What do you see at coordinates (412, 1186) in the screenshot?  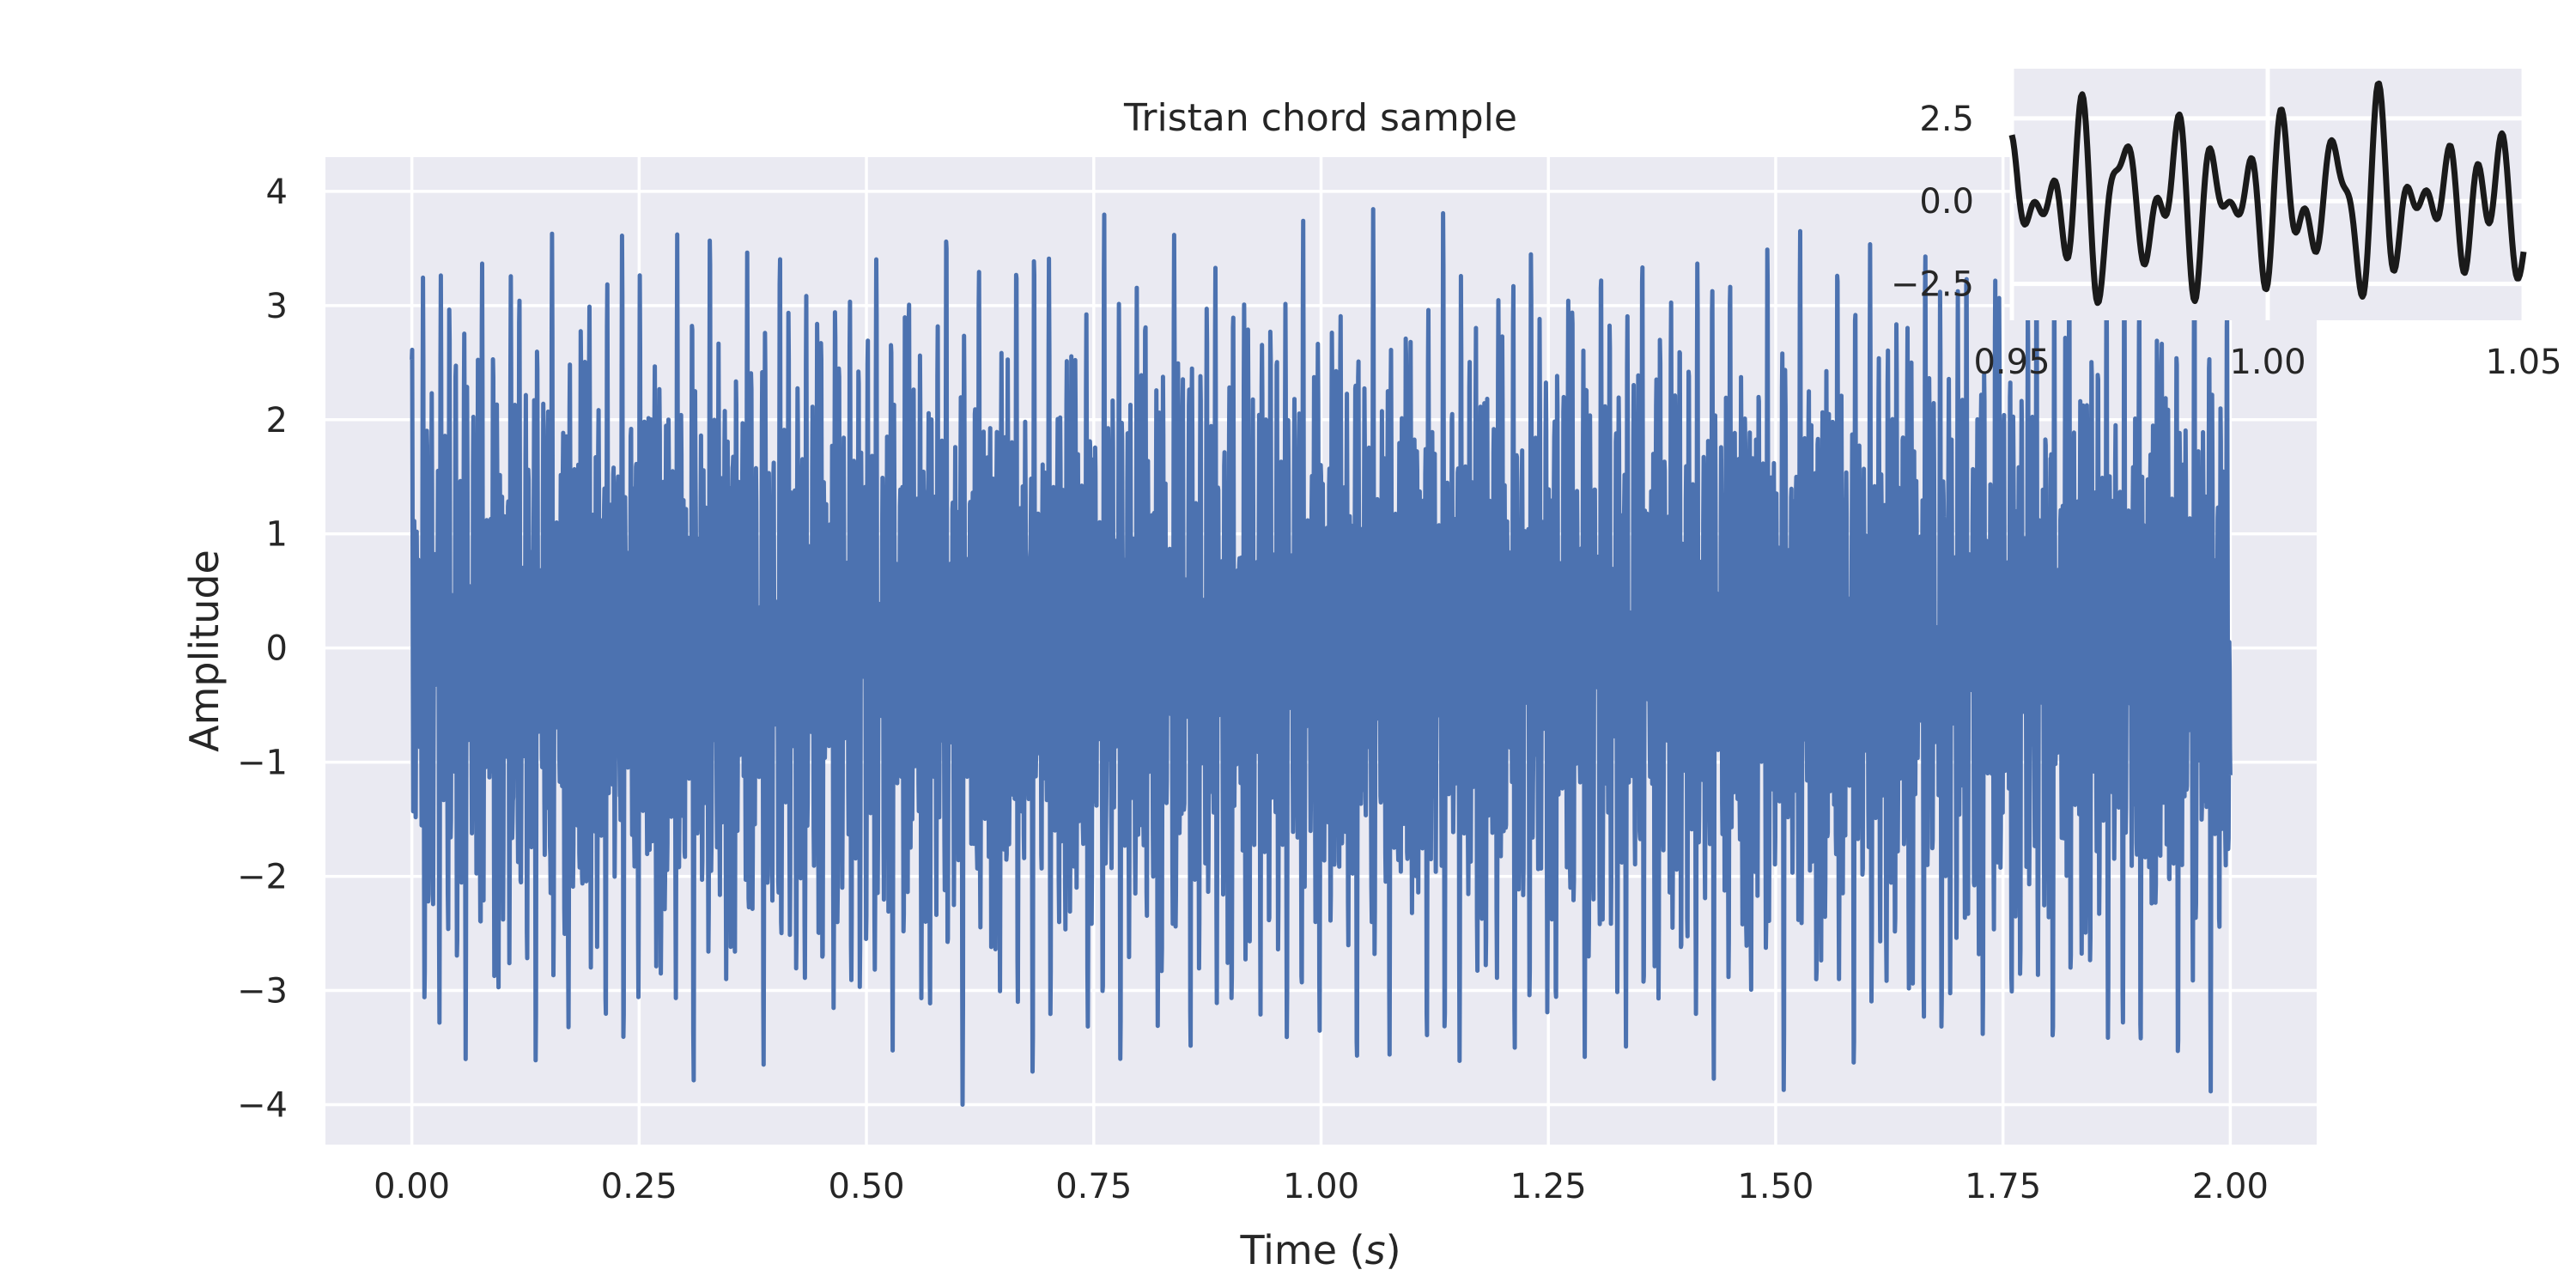 I see `x-tick-label: 0.00` at bounding box center [412, 1186].